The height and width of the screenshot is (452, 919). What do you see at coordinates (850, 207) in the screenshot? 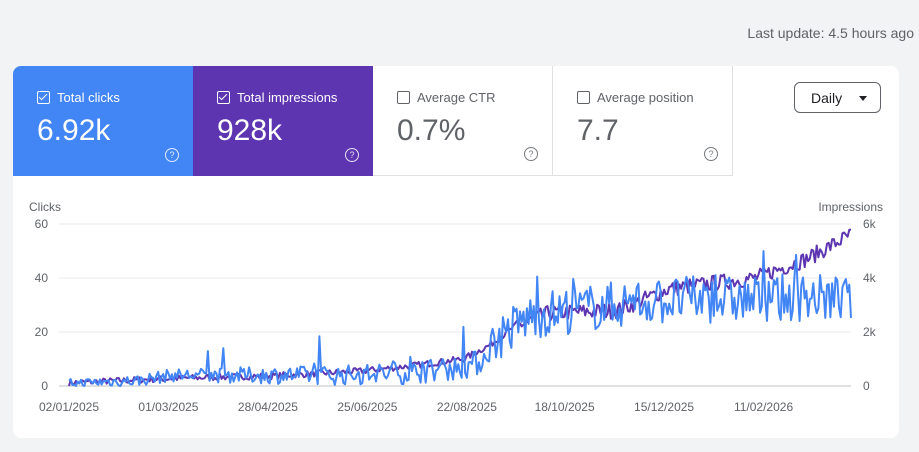
I see `right-axis-title: Impressions` at bounding box center [850, 207].